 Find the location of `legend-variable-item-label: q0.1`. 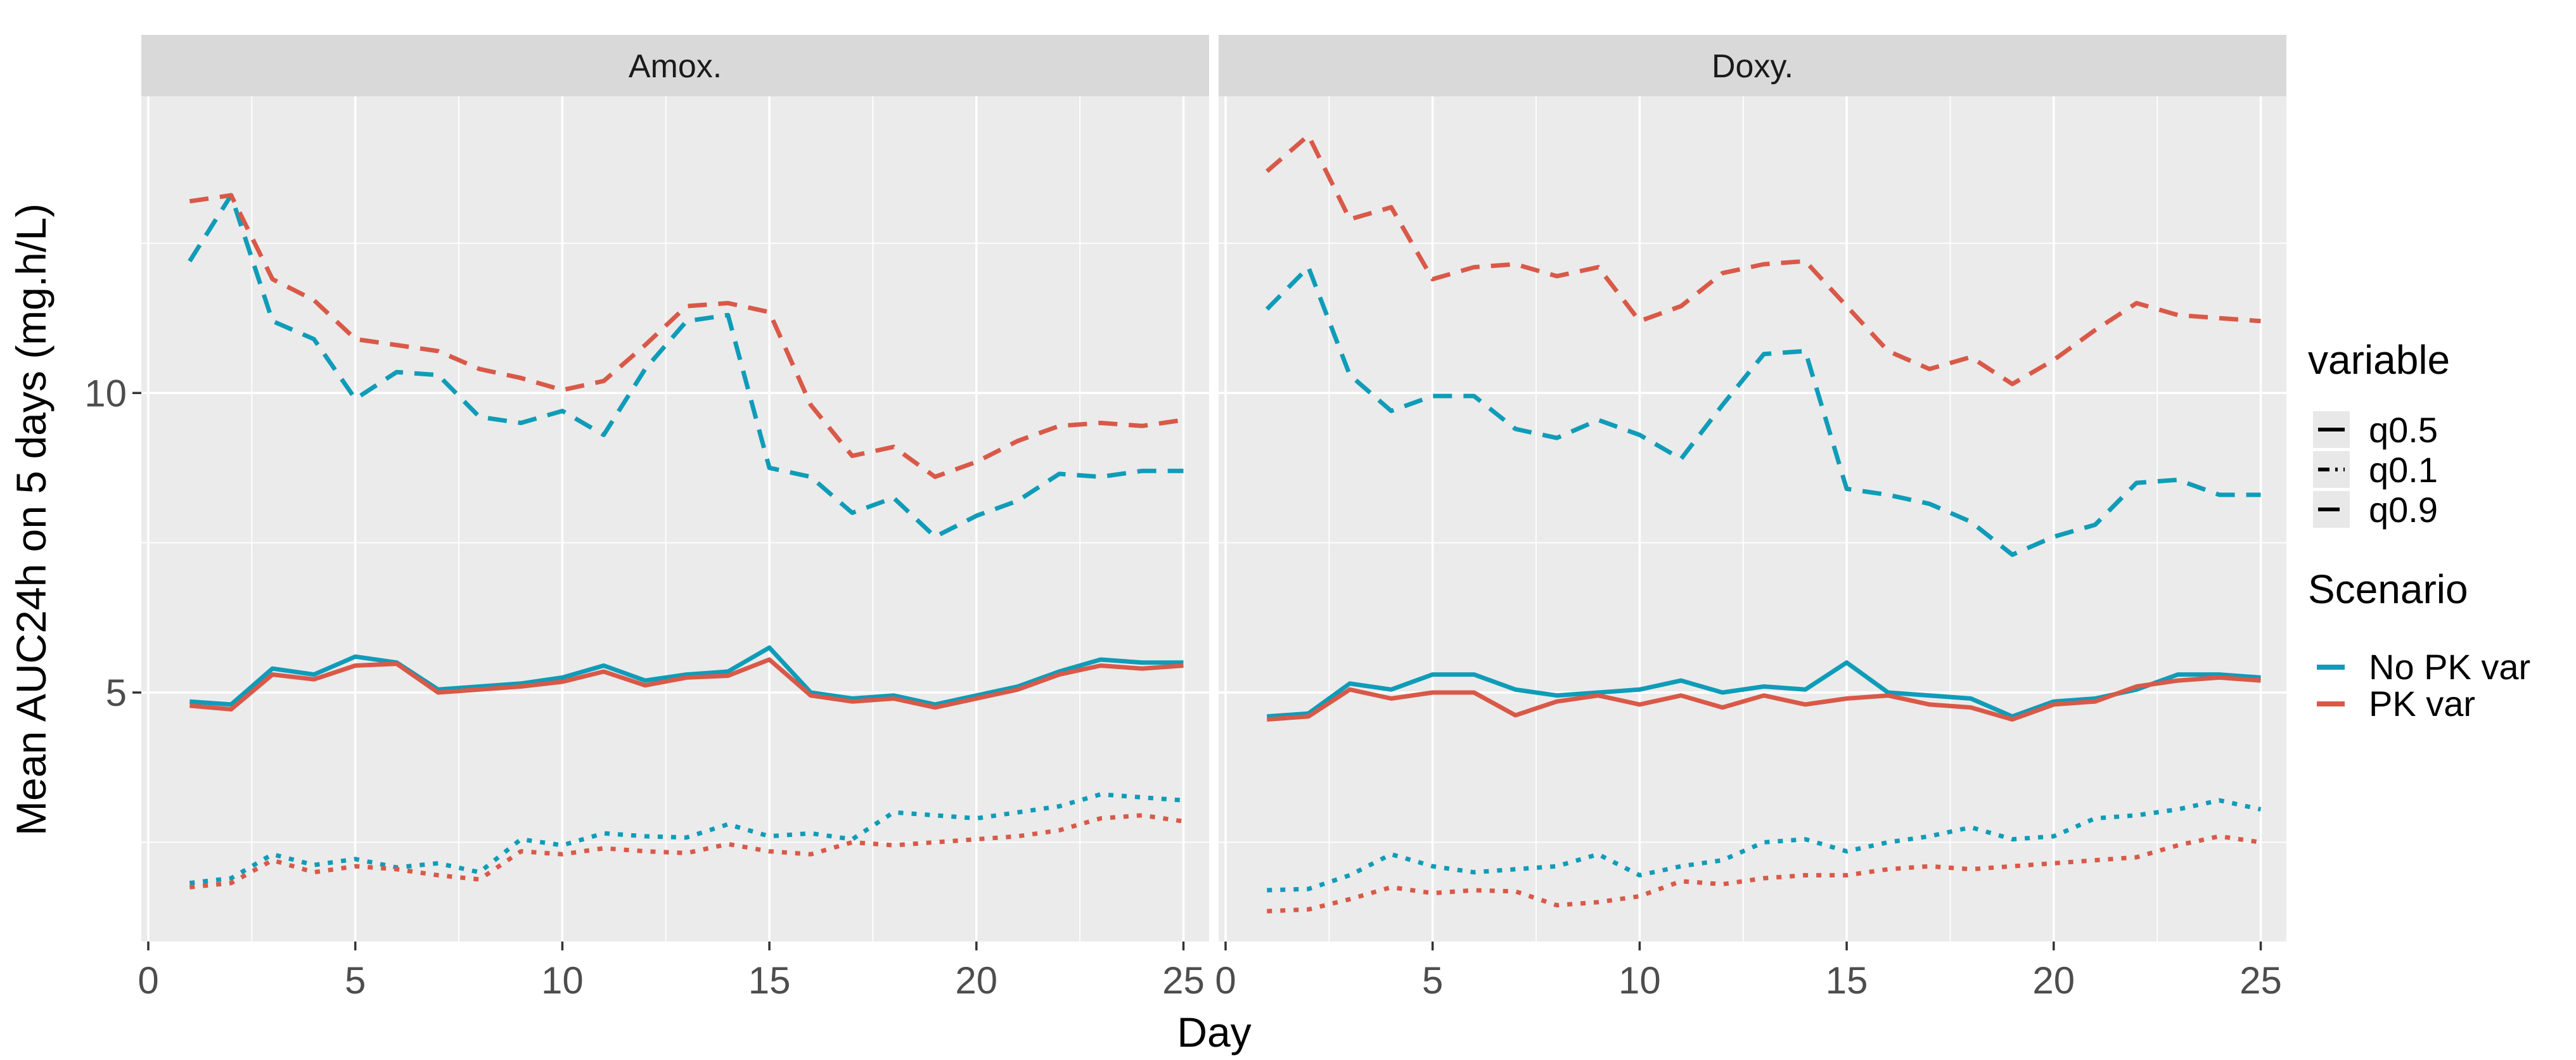

legend-variable-item-label: q0.1 is located at coordinates (2403, 470).